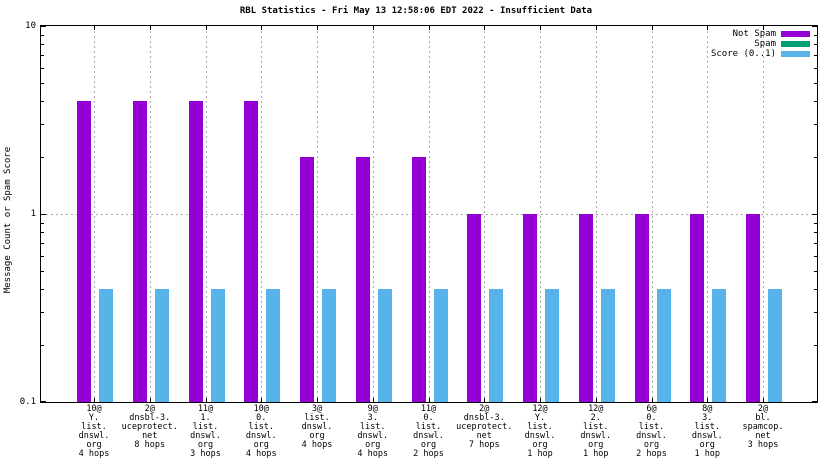 The width and height of the screenshot is (832, 468). I want to click on x-tick-label-line: 2., so click(595, 418).